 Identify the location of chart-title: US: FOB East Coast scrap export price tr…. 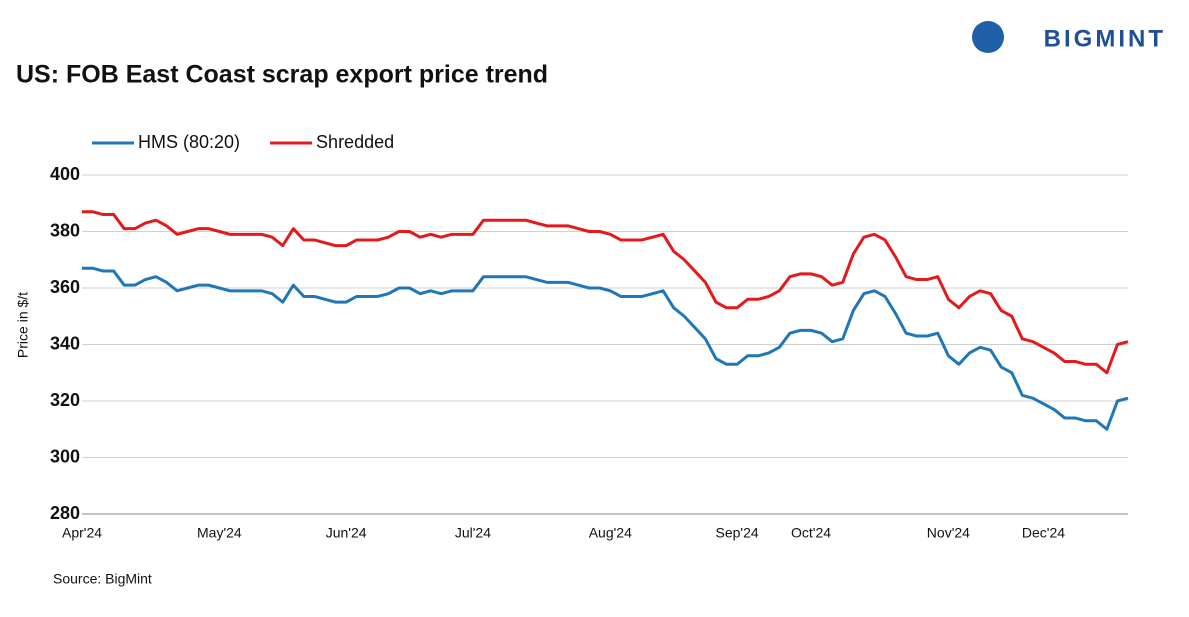
(282, 75).